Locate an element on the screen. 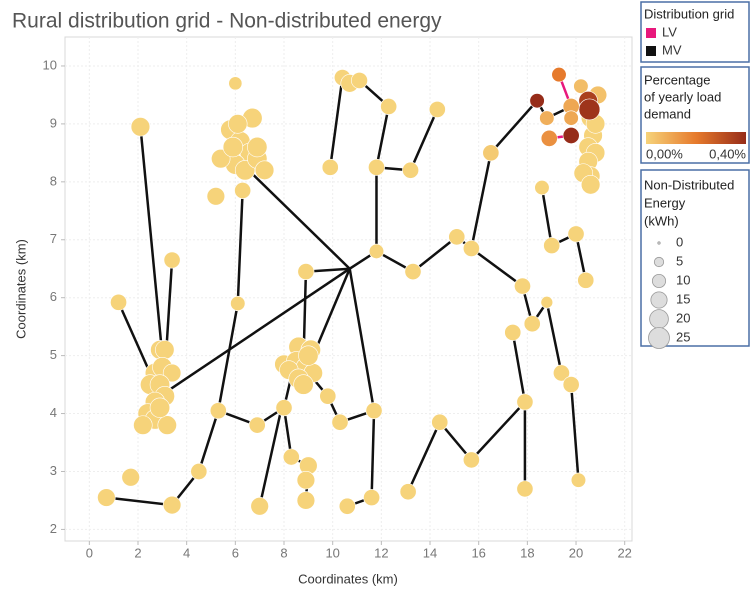  y-axis-label: Coordinates (km) is located at coordinates (20, 289).